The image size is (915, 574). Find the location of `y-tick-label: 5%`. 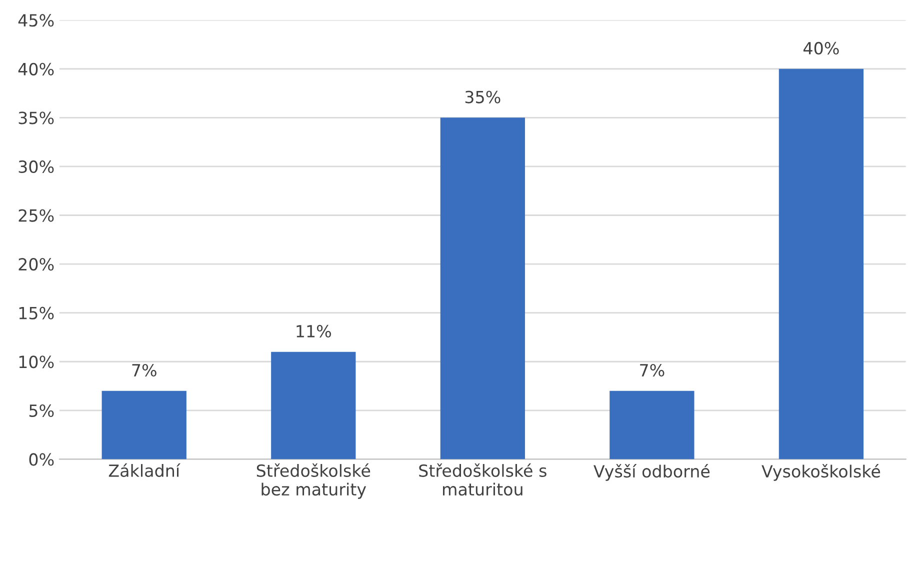

y-tick-label: 5% is located at coordinates (41, 410).